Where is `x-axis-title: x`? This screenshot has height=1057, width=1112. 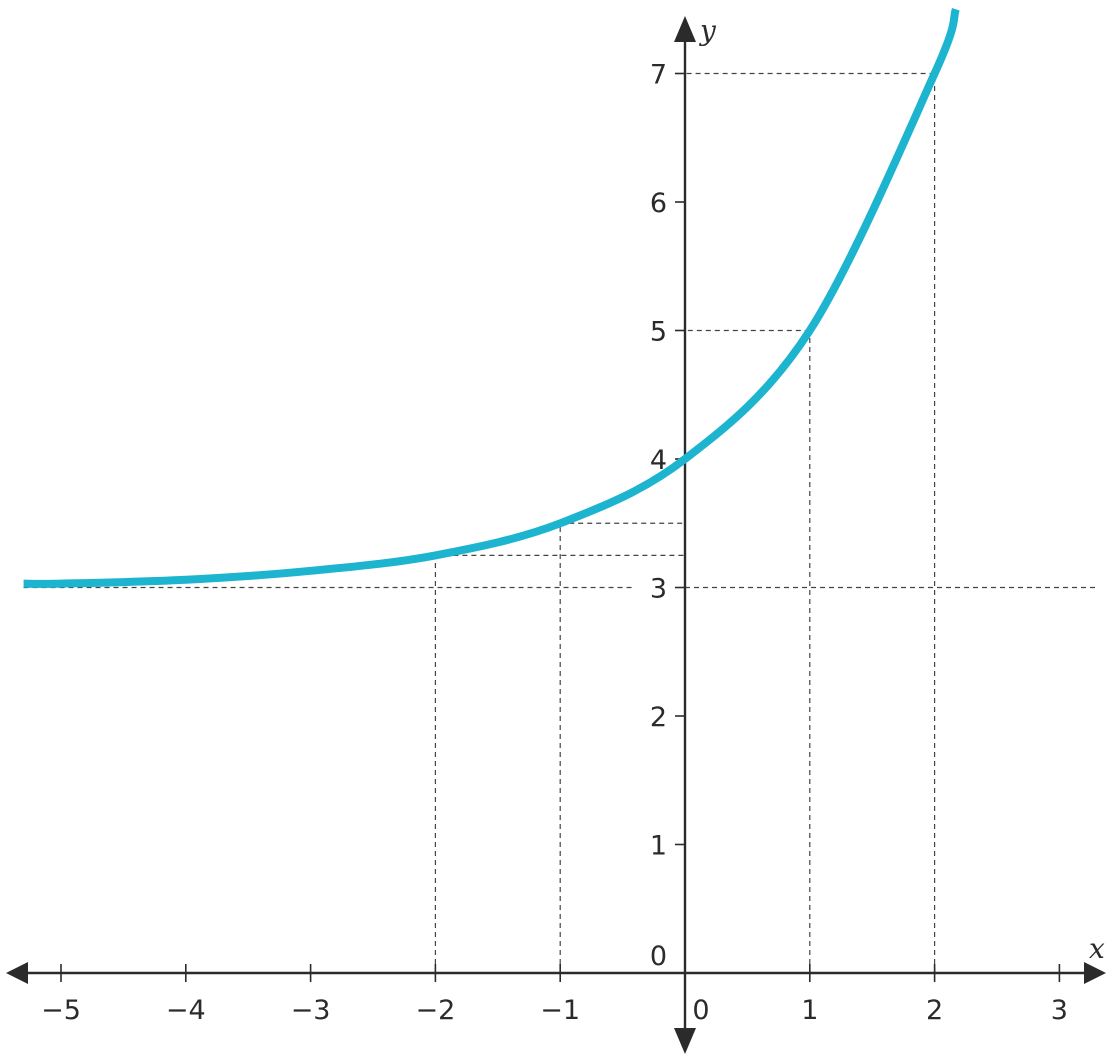 x-axis-title: x is located at coordinates (1097, 948).